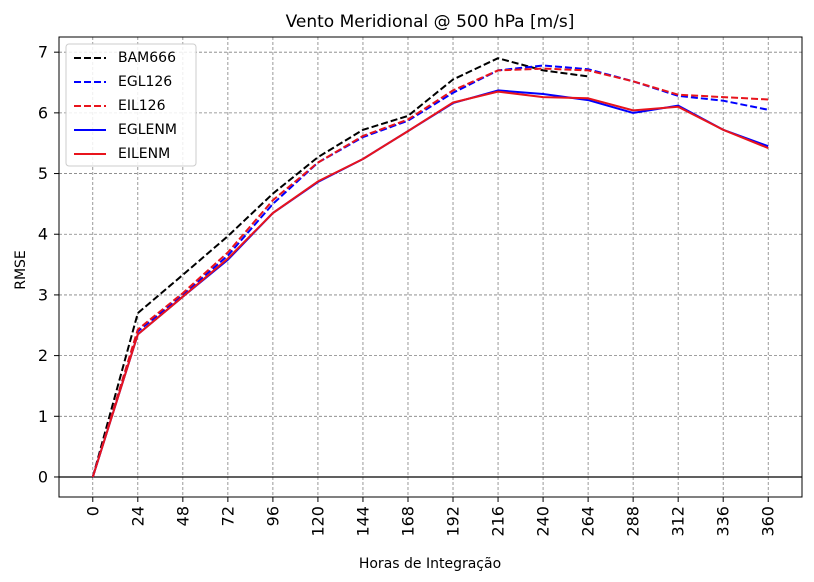 The image size is (814, 582). What do you see at coordinates (142, 106) in the screenshot?
I see `legend-label-eil126: EIL126` at bounding box center [142, 106].